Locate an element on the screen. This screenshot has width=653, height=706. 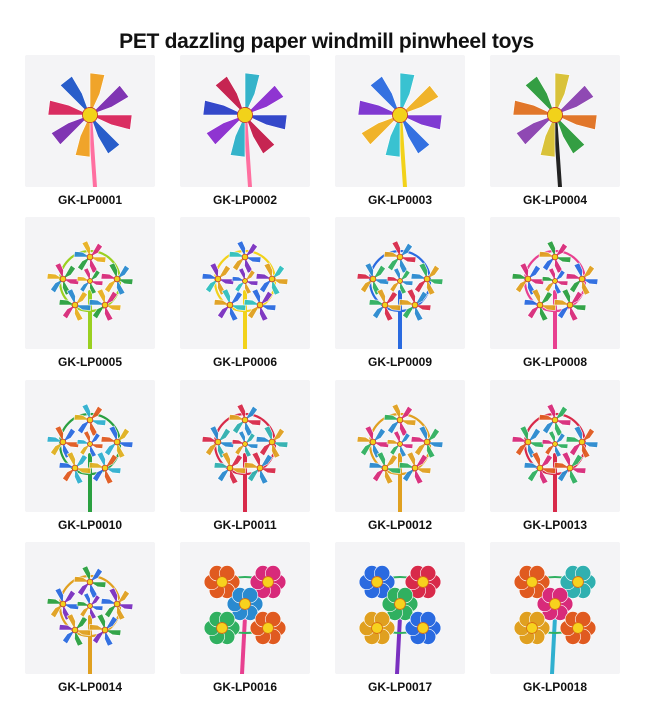
product-code: GK-LP0005 is located at coordinates (90, 362).